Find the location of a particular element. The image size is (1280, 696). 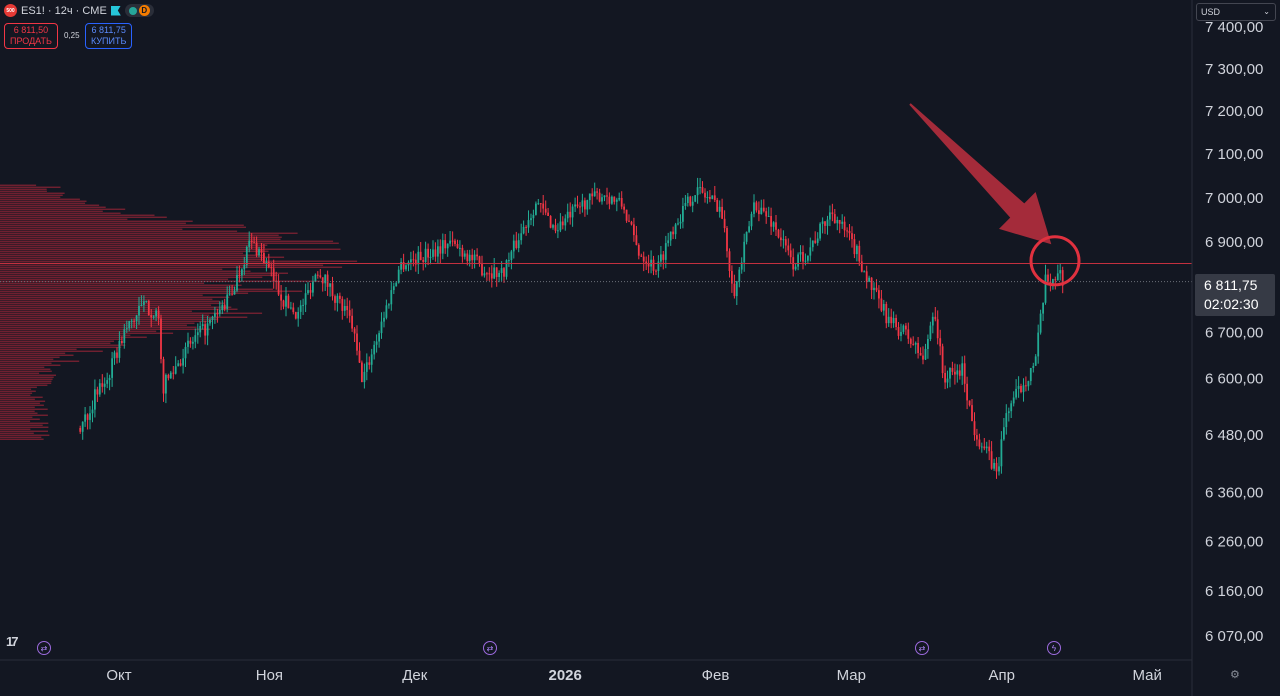

gear-icon: ⚙ is located at coordinates (1235, 675).